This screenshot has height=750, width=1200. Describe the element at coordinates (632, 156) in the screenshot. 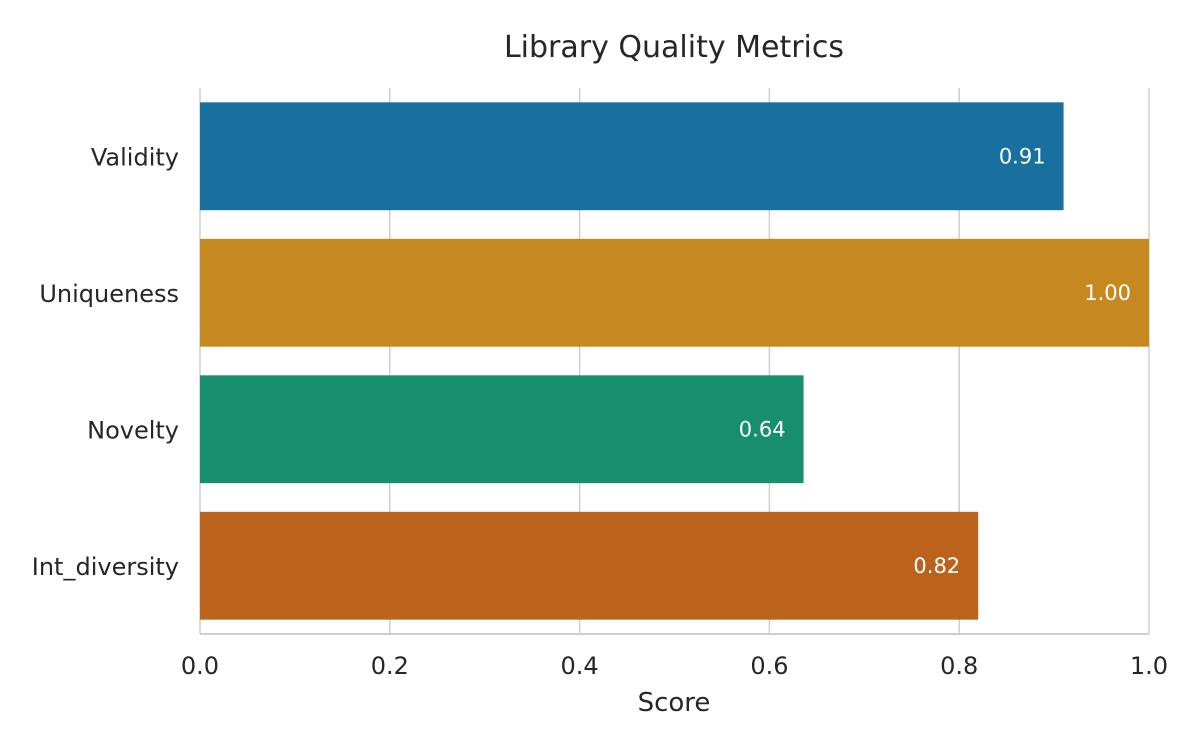

I see `bar-validity` at that location.